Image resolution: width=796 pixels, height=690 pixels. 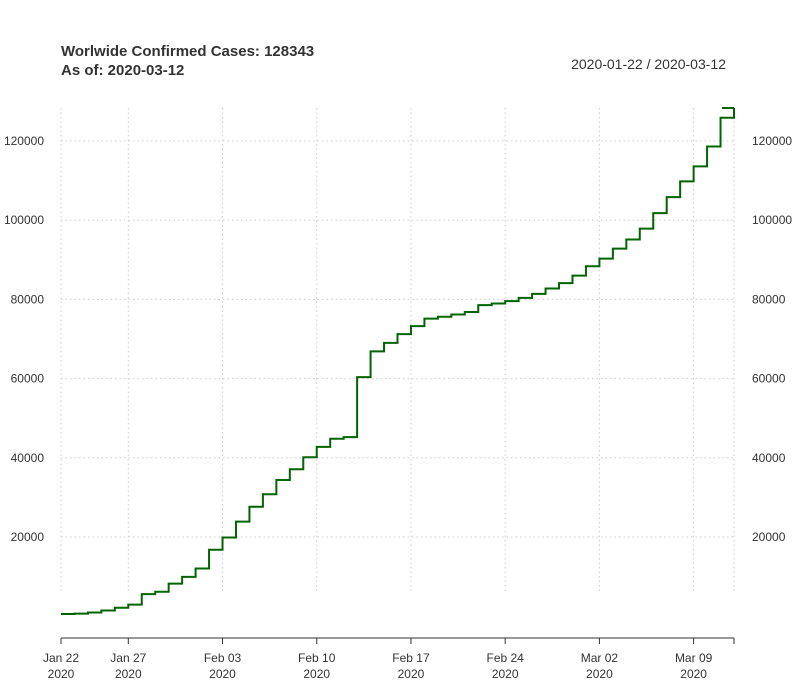 What do you see at coordinates (769, 379) in the screenshot?
I see `y-tick-label-right: 60000` at bounding box center [769, 379].